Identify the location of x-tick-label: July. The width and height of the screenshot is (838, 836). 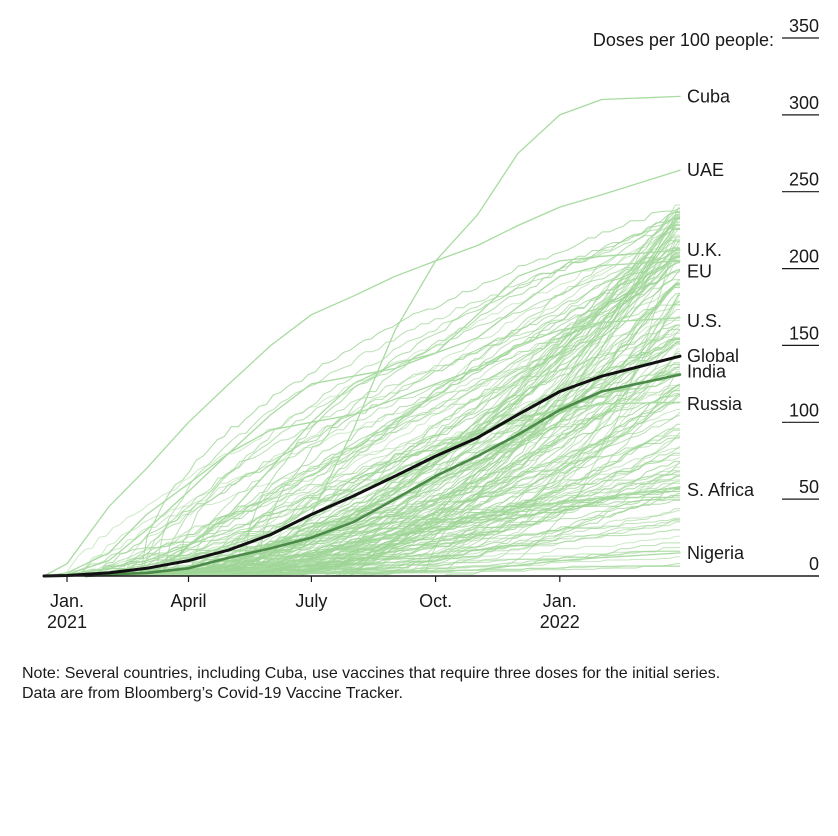
(311, 601).